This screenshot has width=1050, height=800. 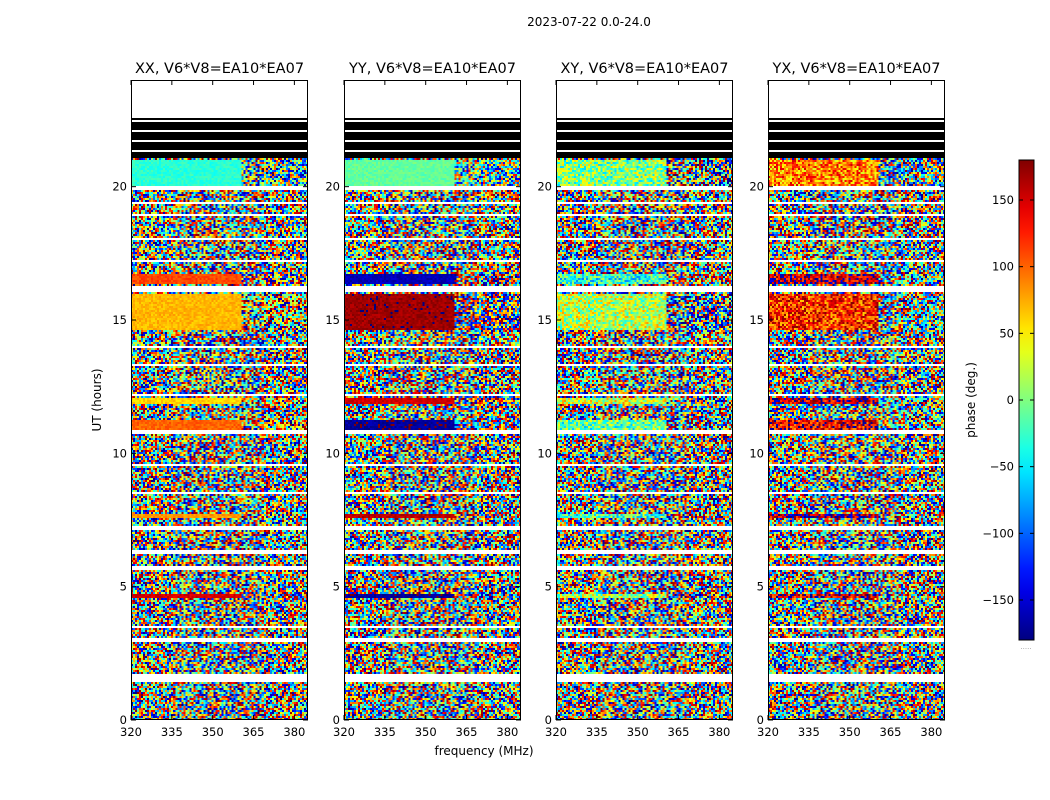 I want to click on heatmap-image-xx, so click(x=219, y=400).